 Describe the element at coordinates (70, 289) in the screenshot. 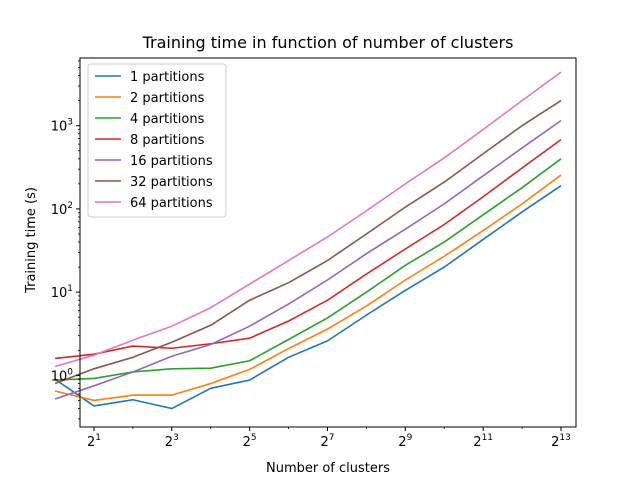

I see `y-tick-exponent: 1` at that location.